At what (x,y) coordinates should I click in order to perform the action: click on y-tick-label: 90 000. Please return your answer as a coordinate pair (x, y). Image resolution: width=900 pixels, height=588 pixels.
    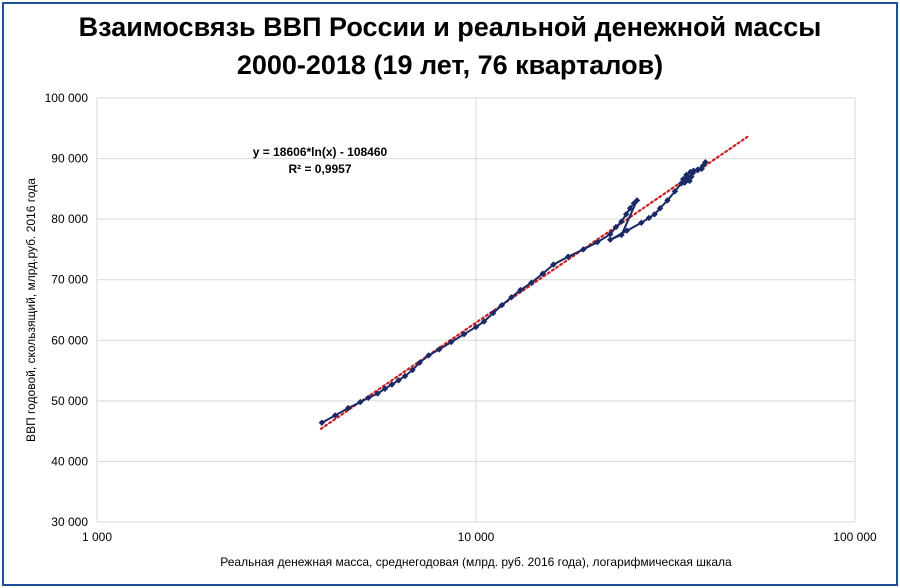
    Looking at the image, I should click on (69, 159).